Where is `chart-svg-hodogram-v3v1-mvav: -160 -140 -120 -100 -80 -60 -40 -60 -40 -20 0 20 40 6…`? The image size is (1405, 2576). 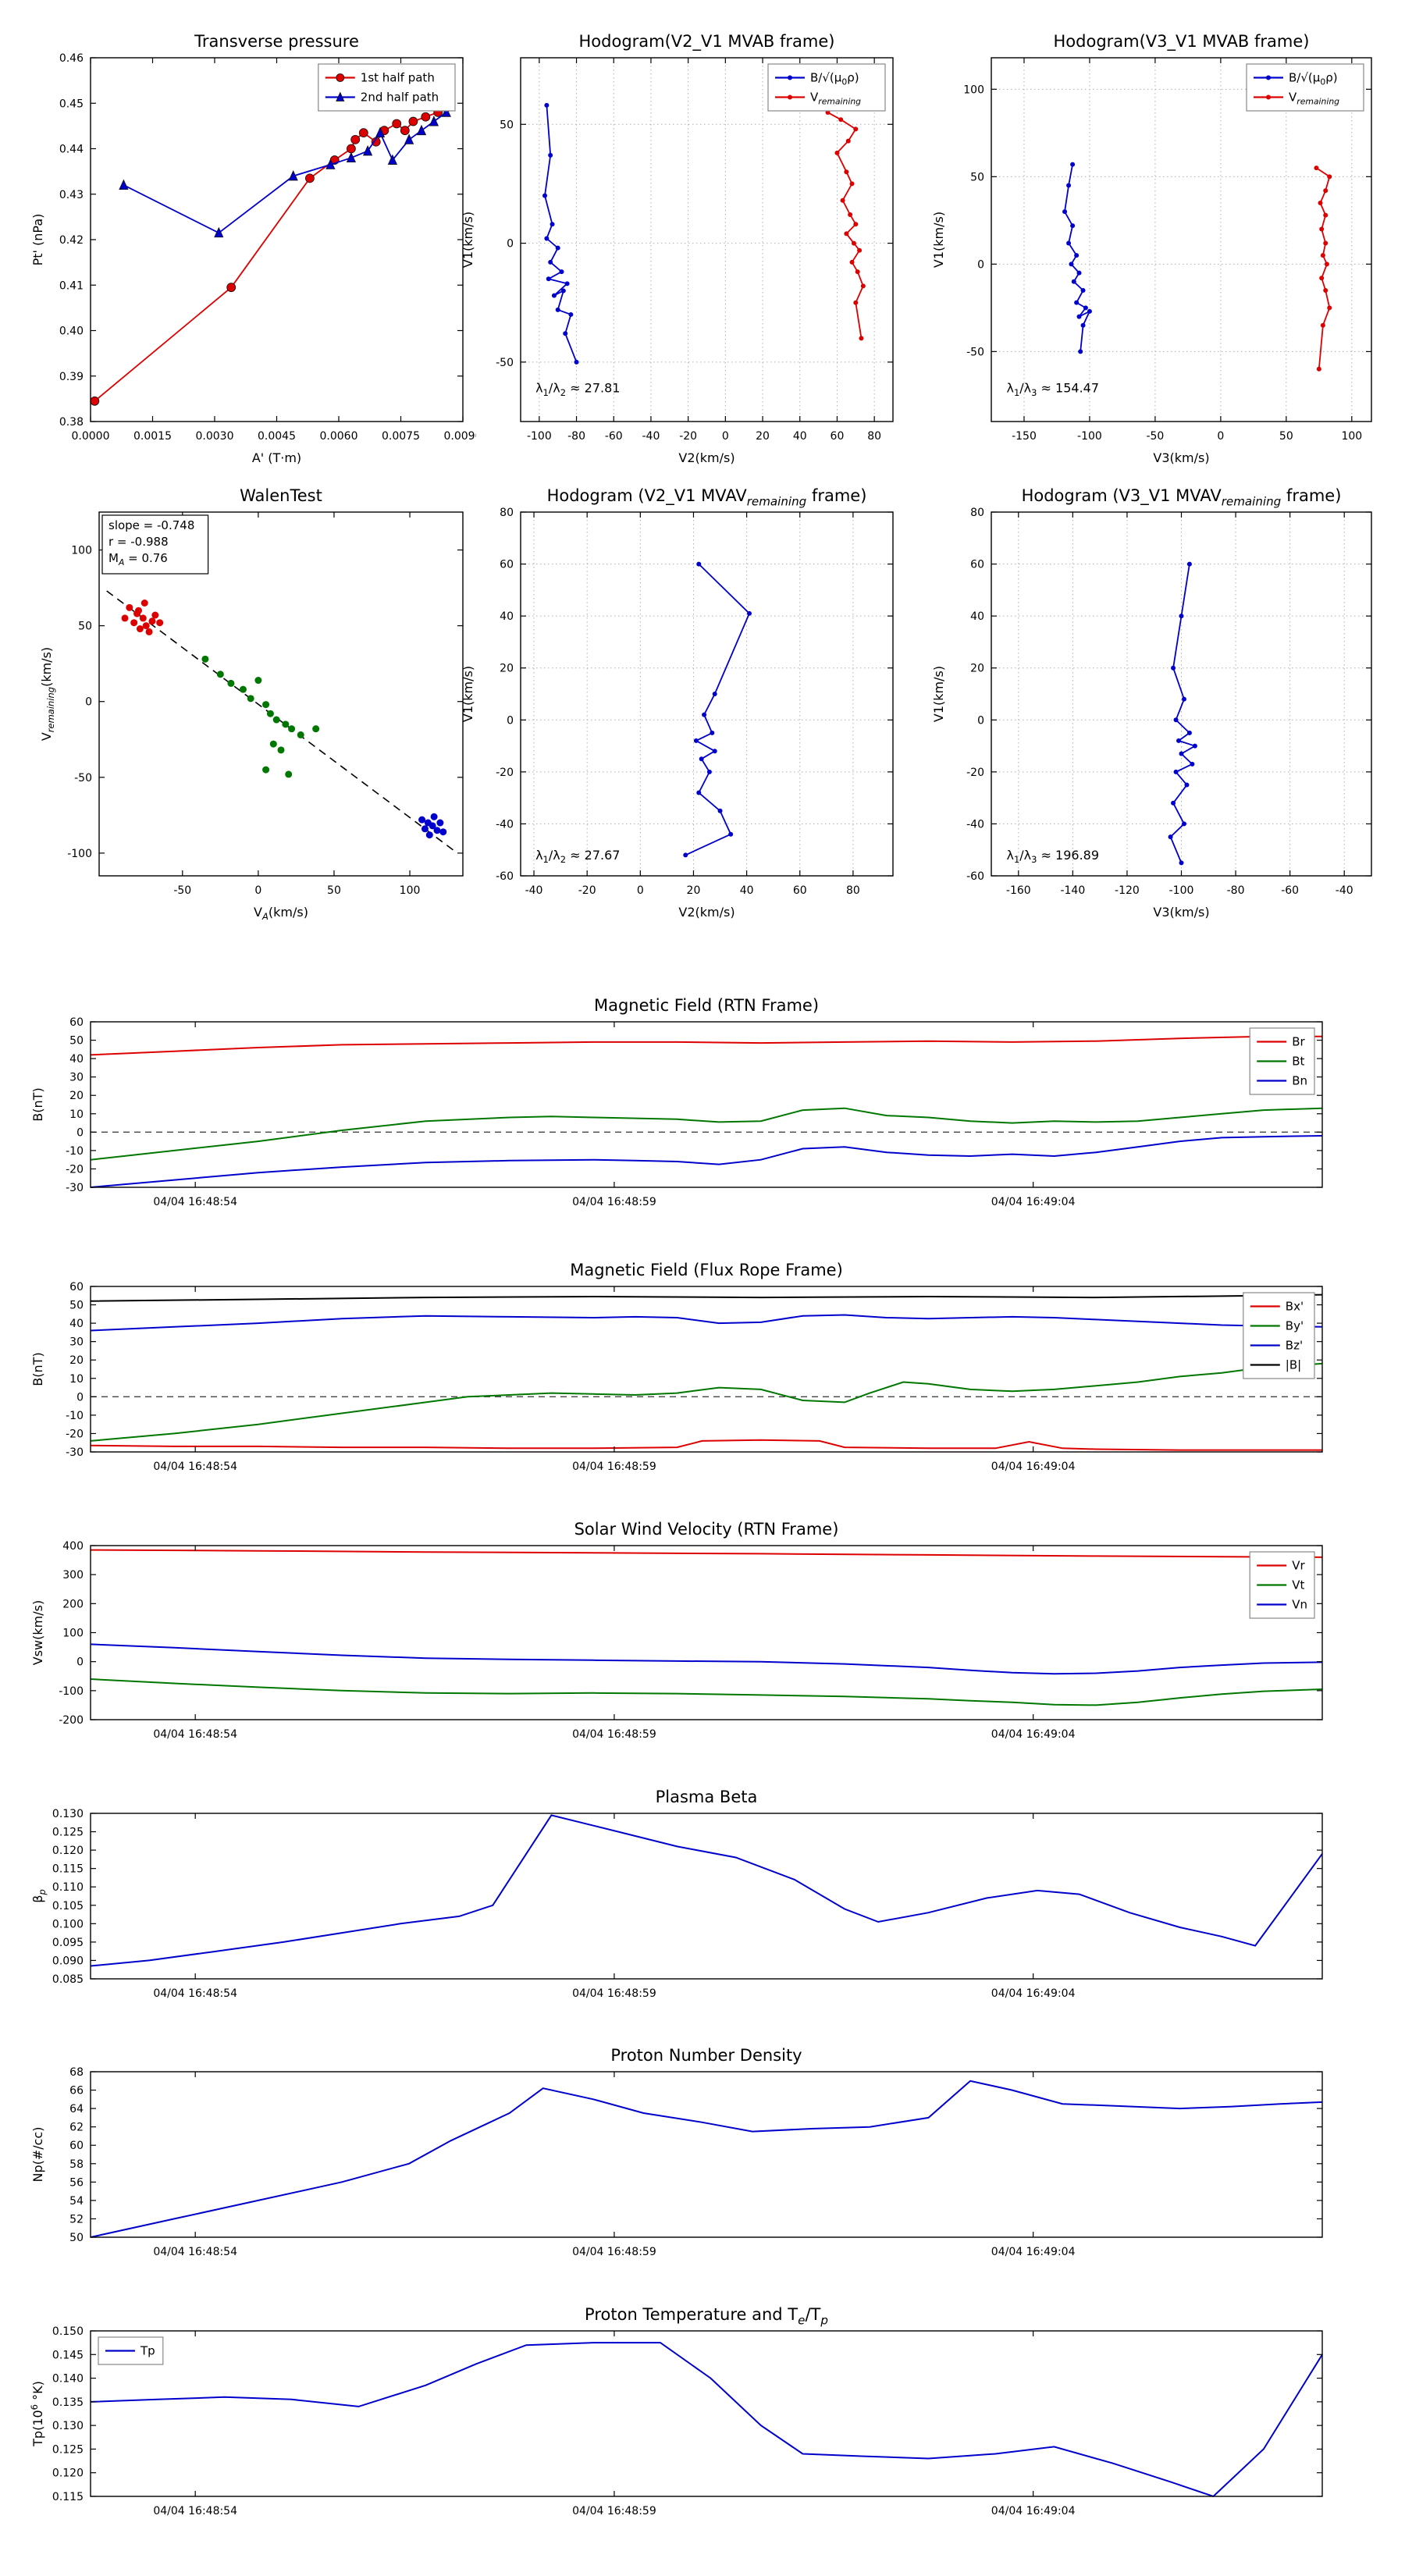 chart-svg-hodogram-v3v1-mvav: -160 -140 -120 -100 -80 -60 -40 -60 -40 -20 0 20 40 6… is located at coordinates (1151, 703).